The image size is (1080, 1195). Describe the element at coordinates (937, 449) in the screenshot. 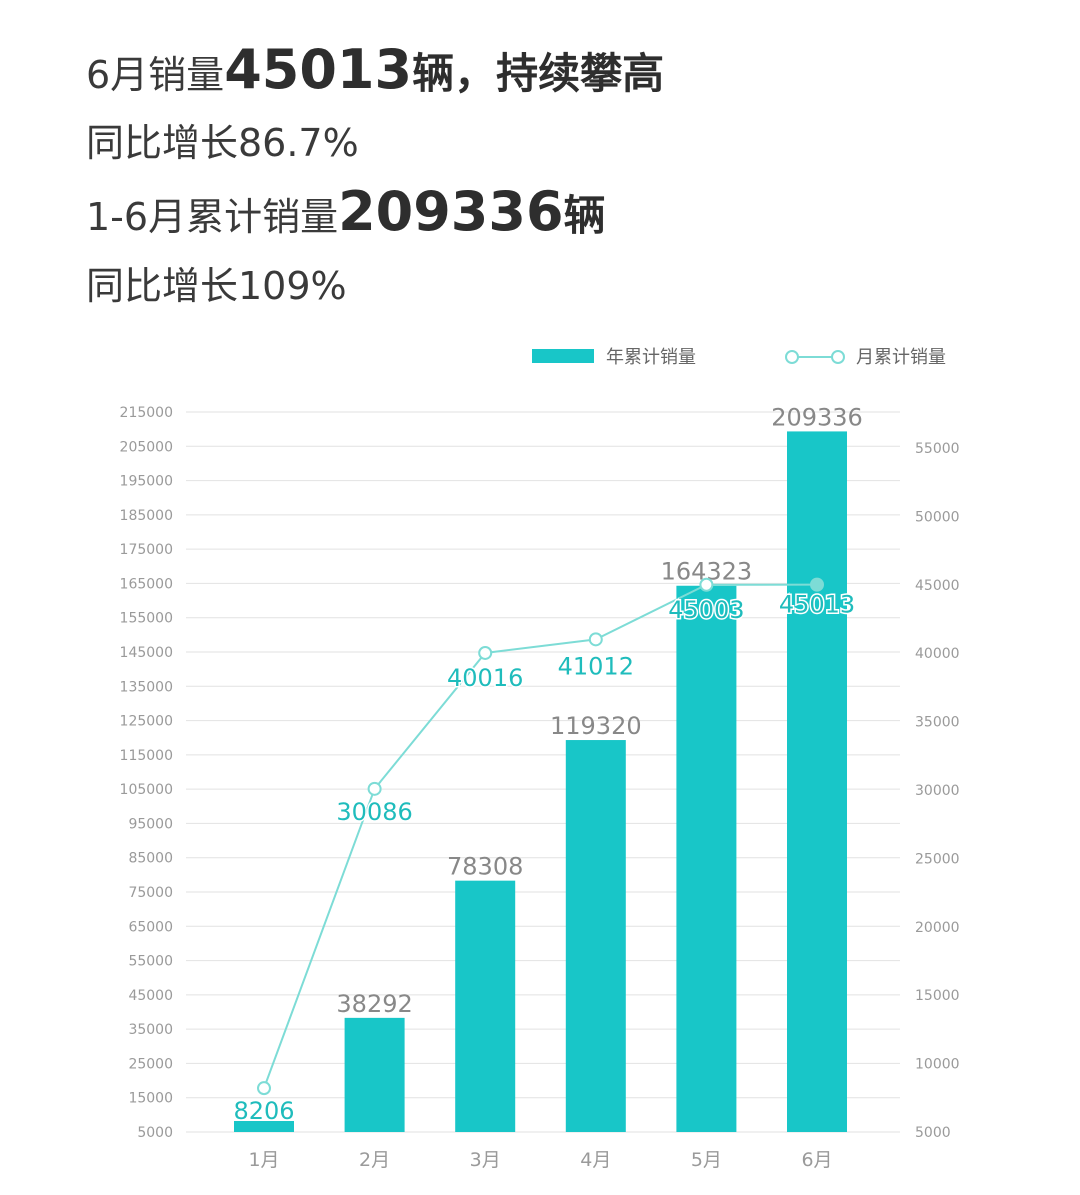

I see `y-right-tick-label: 55000` at that location.